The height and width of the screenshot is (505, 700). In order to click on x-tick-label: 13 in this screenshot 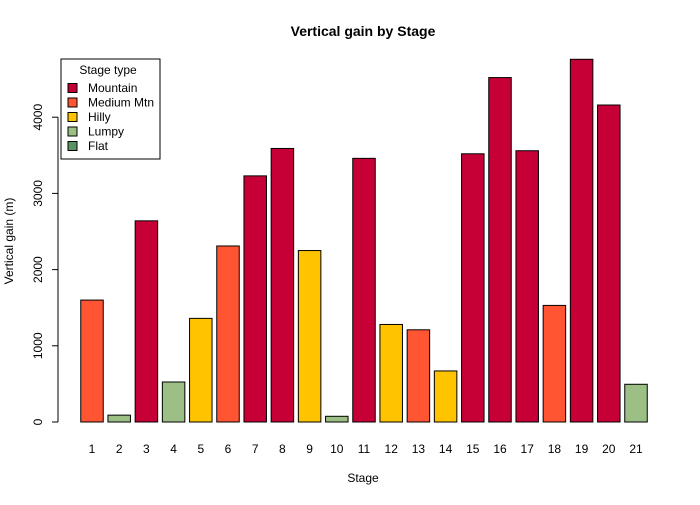, I will do `click(419, 449)`.